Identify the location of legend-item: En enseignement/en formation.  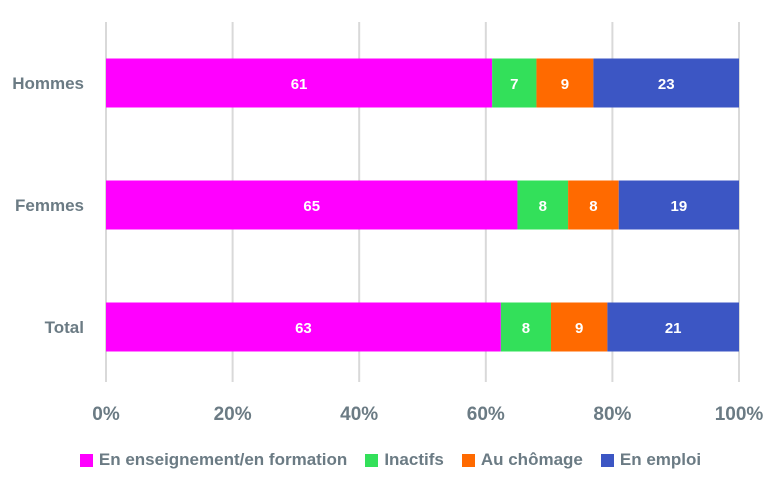
(213, 460).